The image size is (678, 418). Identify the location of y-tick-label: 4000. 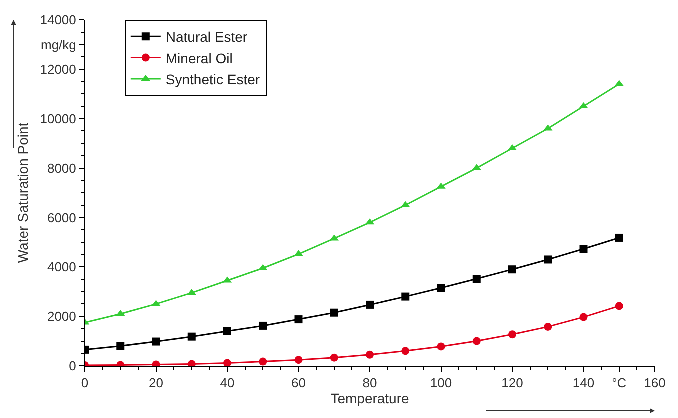
(61, 267).